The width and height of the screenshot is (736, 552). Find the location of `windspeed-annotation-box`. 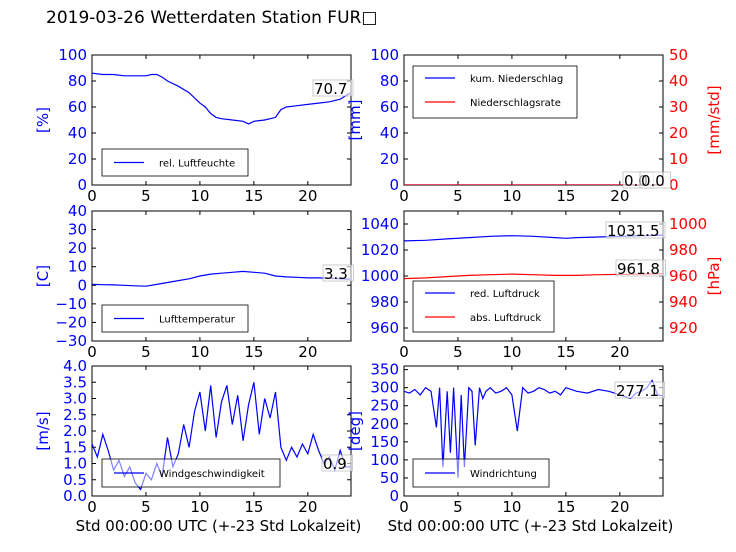

windspeed-annotation-box is located at coordinates (337, 463).